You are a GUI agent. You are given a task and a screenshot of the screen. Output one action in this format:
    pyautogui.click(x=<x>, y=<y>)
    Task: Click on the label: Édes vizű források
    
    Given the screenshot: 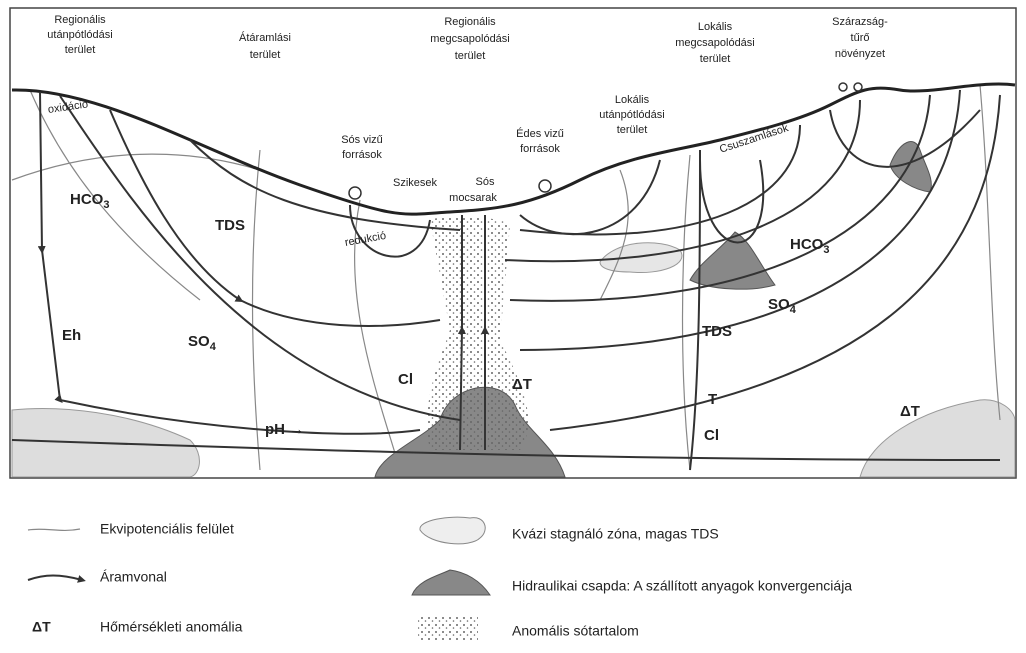 What is the action you would take?
    pyautogui.click(x=540, y=141)
    